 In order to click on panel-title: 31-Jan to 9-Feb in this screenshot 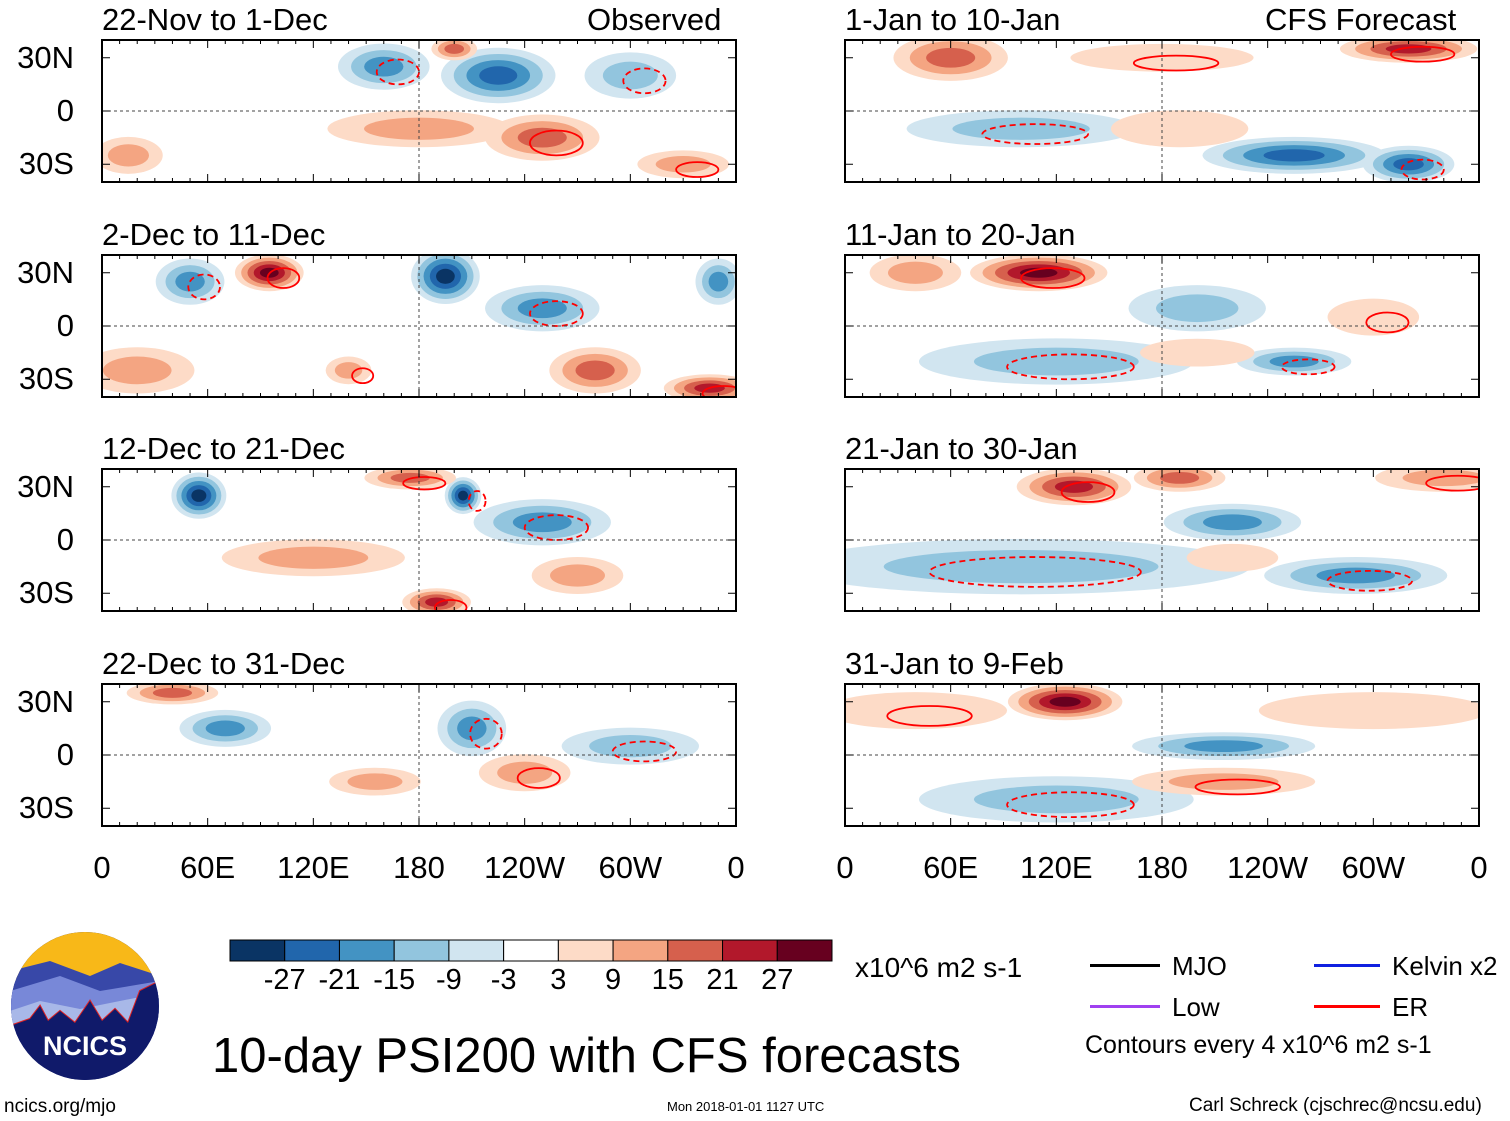, I will do `click(954, 663)`.